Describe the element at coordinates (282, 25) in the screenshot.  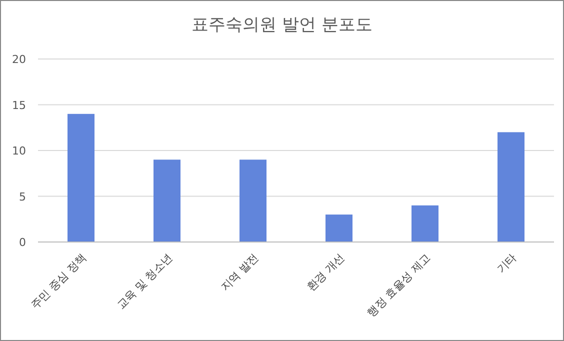
I see `chart-title: 표주숙의원 발언 분포도` at that location.